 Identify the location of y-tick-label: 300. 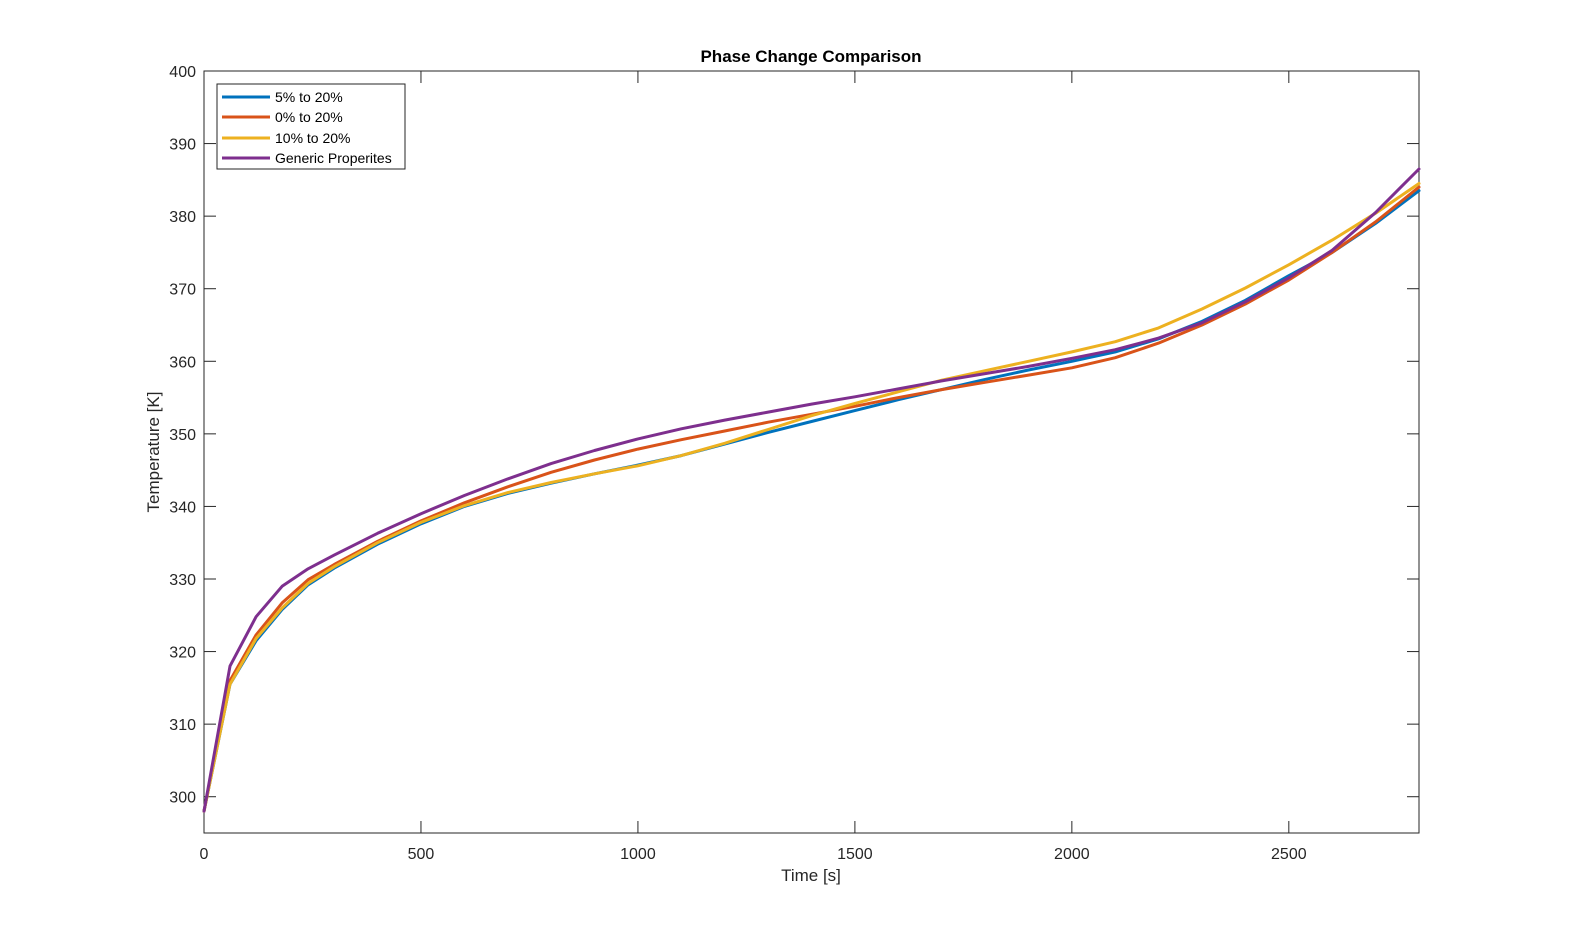
(182, 798).